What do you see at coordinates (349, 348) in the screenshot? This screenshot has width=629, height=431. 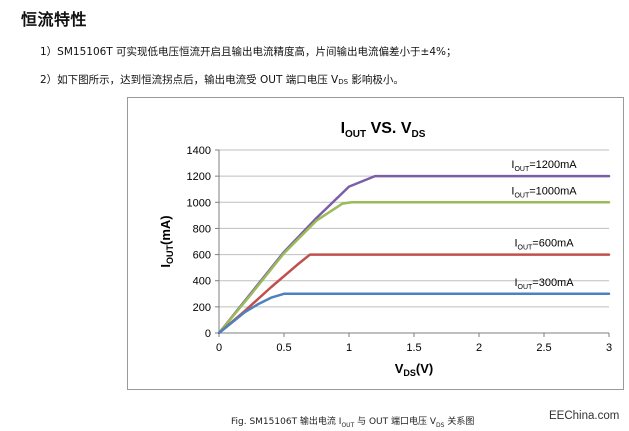 I see `x-tick-label: 1` at bounding box center [349, 348].